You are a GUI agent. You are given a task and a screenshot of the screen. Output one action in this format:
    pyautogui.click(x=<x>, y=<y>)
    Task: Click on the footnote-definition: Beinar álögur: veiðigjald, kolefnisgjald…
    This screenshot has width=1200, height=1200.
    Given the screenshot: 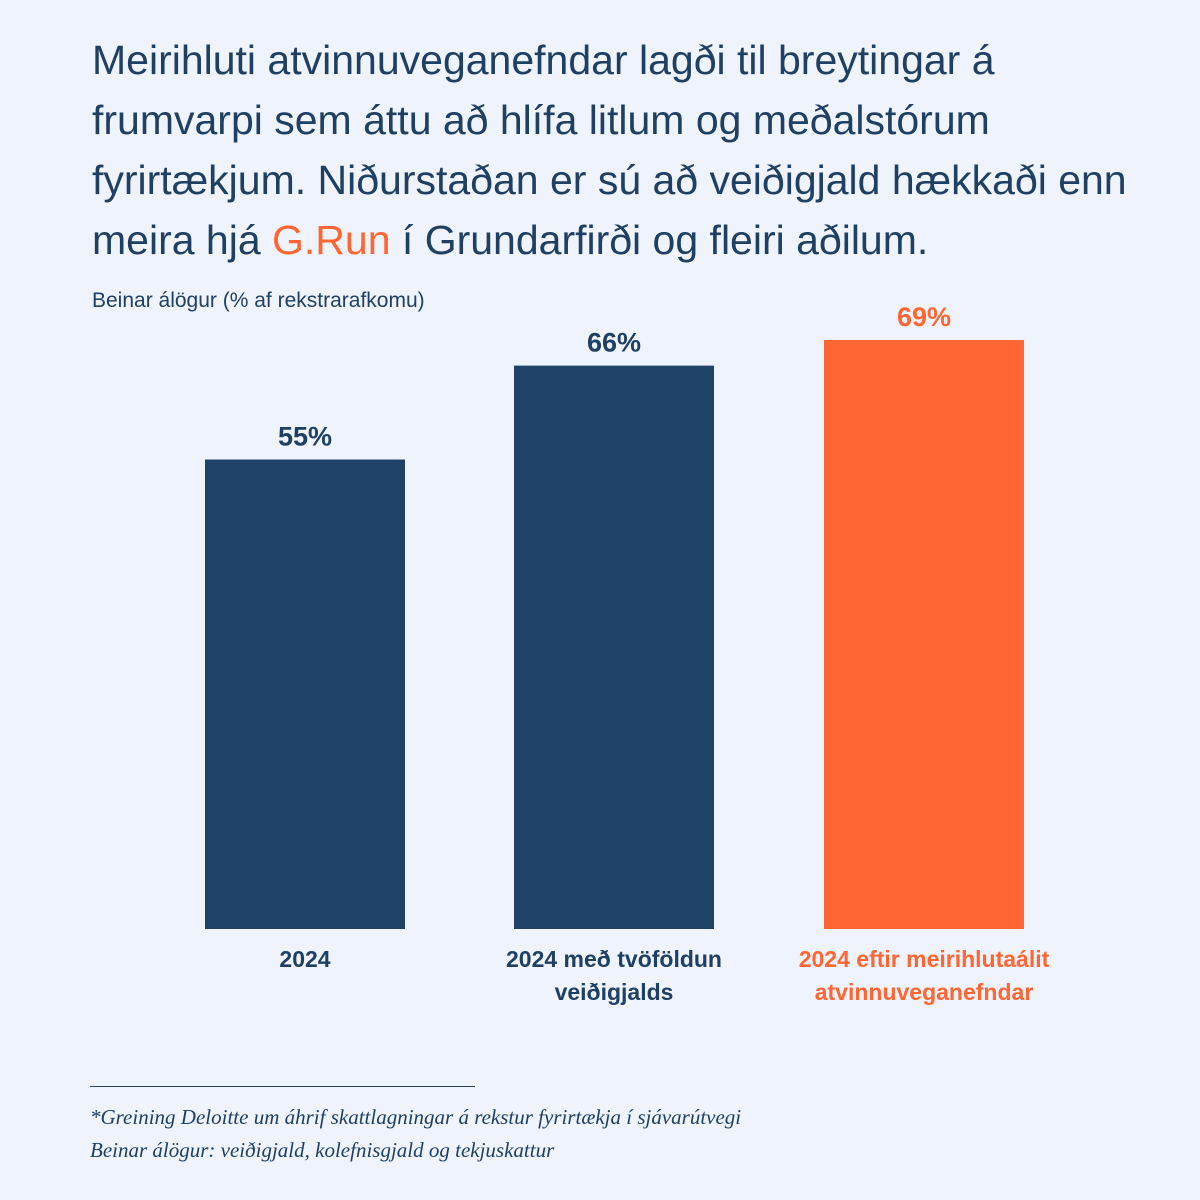 What is the action you would take?
    pyautogui.click(x=322, y=1150)
    